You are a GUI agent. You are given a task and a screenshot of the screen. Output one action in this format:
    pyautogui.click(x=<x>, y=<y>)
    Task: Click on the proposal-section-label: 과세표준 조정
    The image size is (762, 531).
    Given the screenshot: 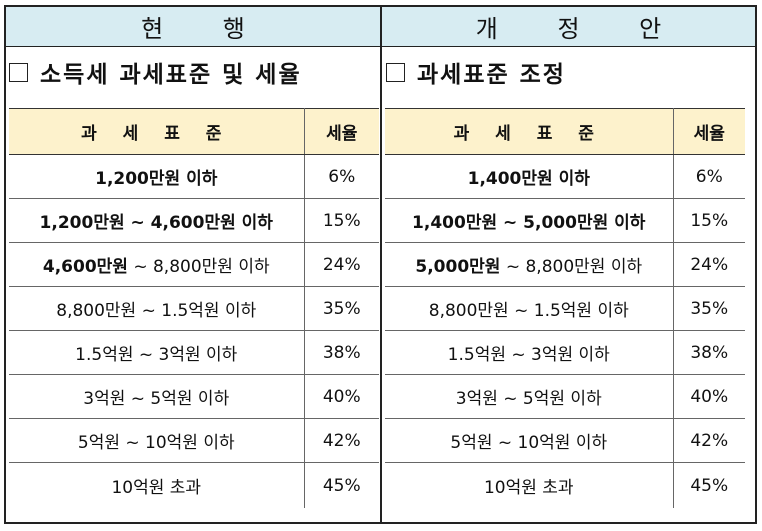 What is the action you would take?
    pyautogui.click(x=491, y=75)
    